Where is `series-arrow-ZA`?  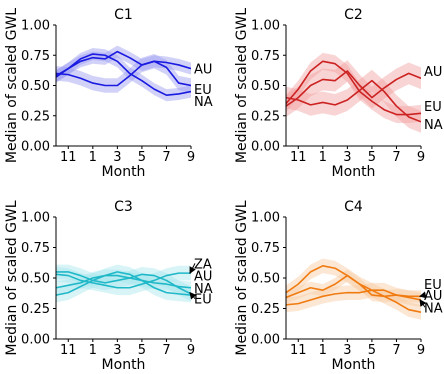
series-arrow-ZA is located at coordinates (192, 269).